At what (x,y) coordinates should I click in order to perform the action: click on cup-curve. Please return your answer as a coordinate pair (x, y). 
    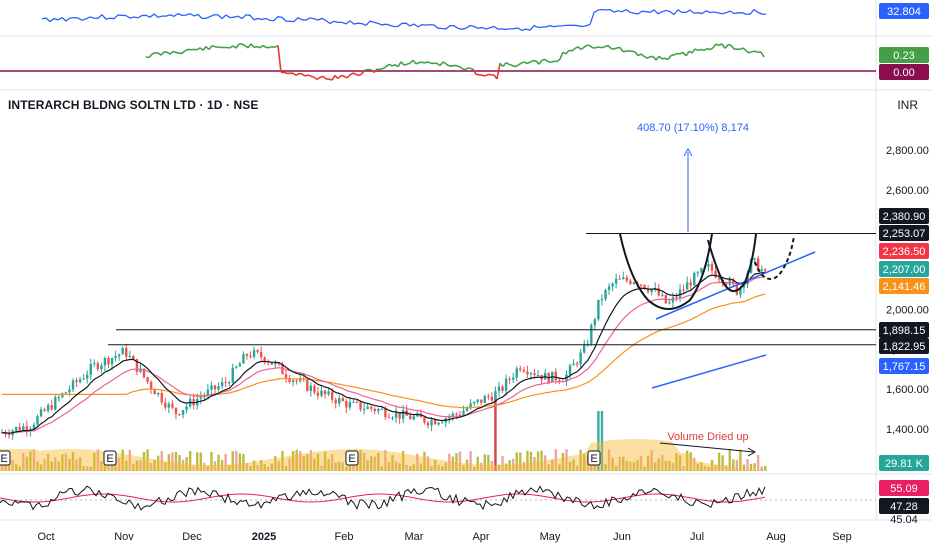
    Looking at the image, I should click on (666, 271).